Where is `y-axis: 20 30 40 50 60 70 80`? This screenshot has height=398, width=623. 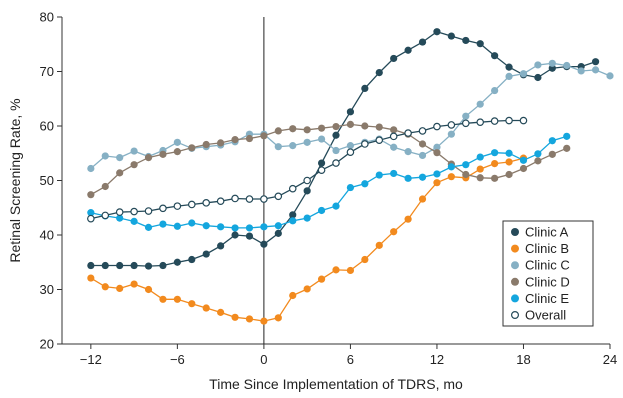 y-axis: 20 30 40 50 60 70 80 is located at coordinates (51, 181).